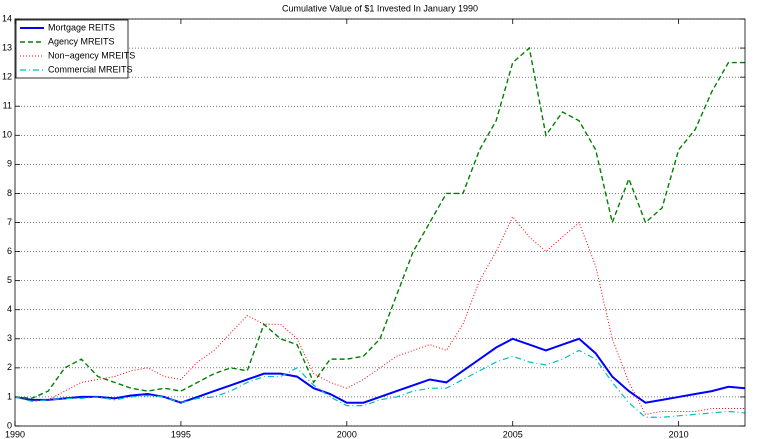  What do you see at coordinates (380, 370) in the screenshot?
I see `series-line` at bounding box center [380, 370].